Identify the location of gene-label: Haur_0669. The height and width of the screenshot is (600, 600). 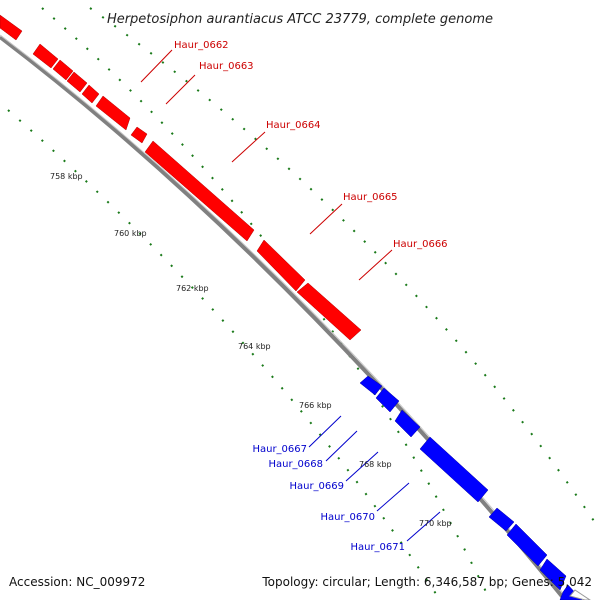
(316, 486).